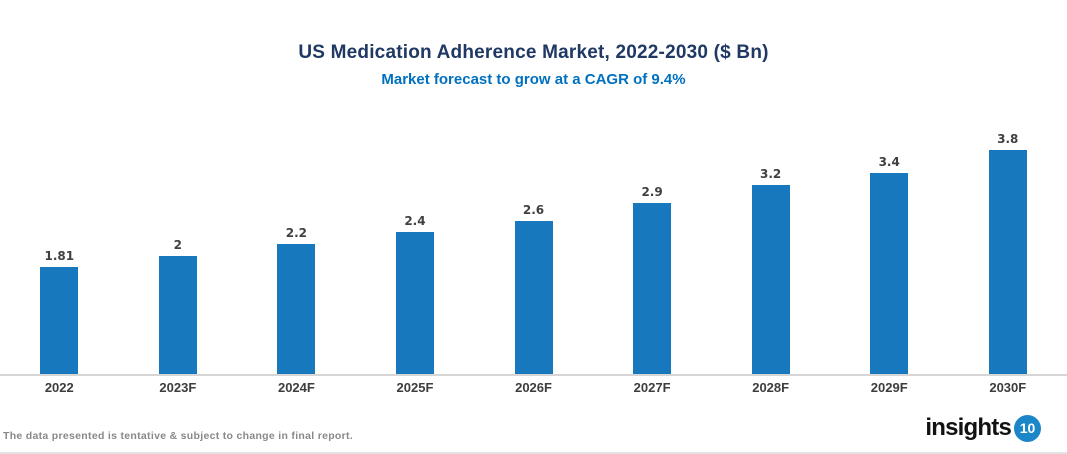 The height and width of the screenshot is (454, 1067). Describe the element at coordinates (1008, 139) in the screenshot. I see `bar-value-label: 3.8` at that location.